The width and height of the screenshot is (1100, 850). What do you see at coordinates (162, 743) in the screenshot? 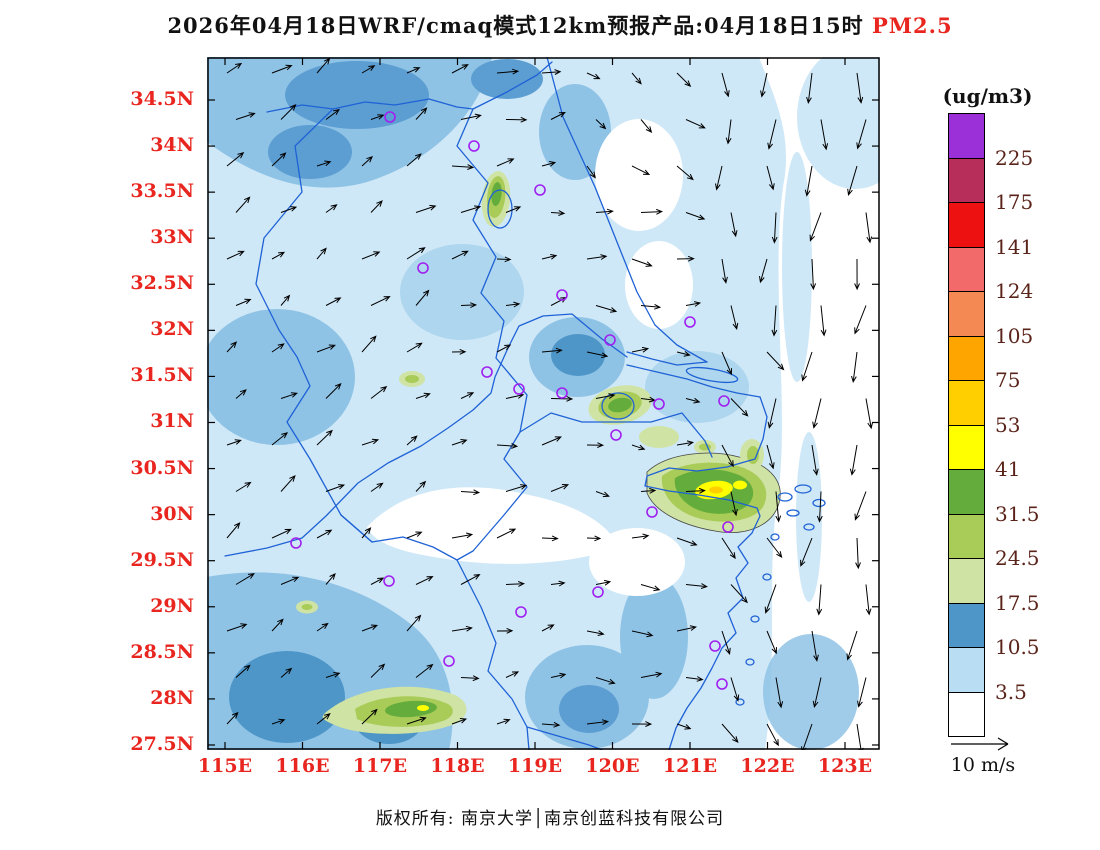
I see `lat-tick-label: 27.5N` at bounding box center [162, 743].